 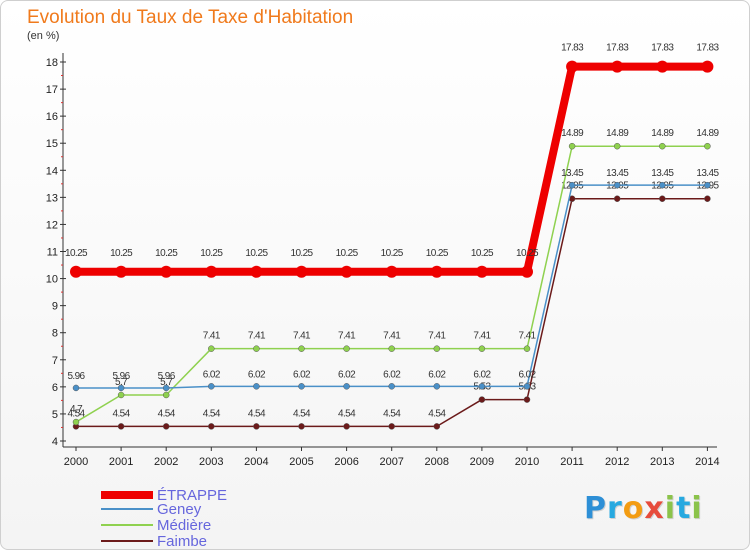 I want to click on x-tick-label: 2007, so click(x=391, y=462).